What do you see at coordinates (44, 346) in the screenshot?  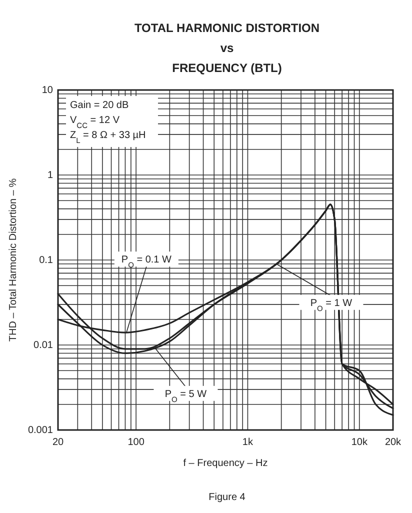 I see `y-tick-label: 0.01` at bounding box center [44, 346].